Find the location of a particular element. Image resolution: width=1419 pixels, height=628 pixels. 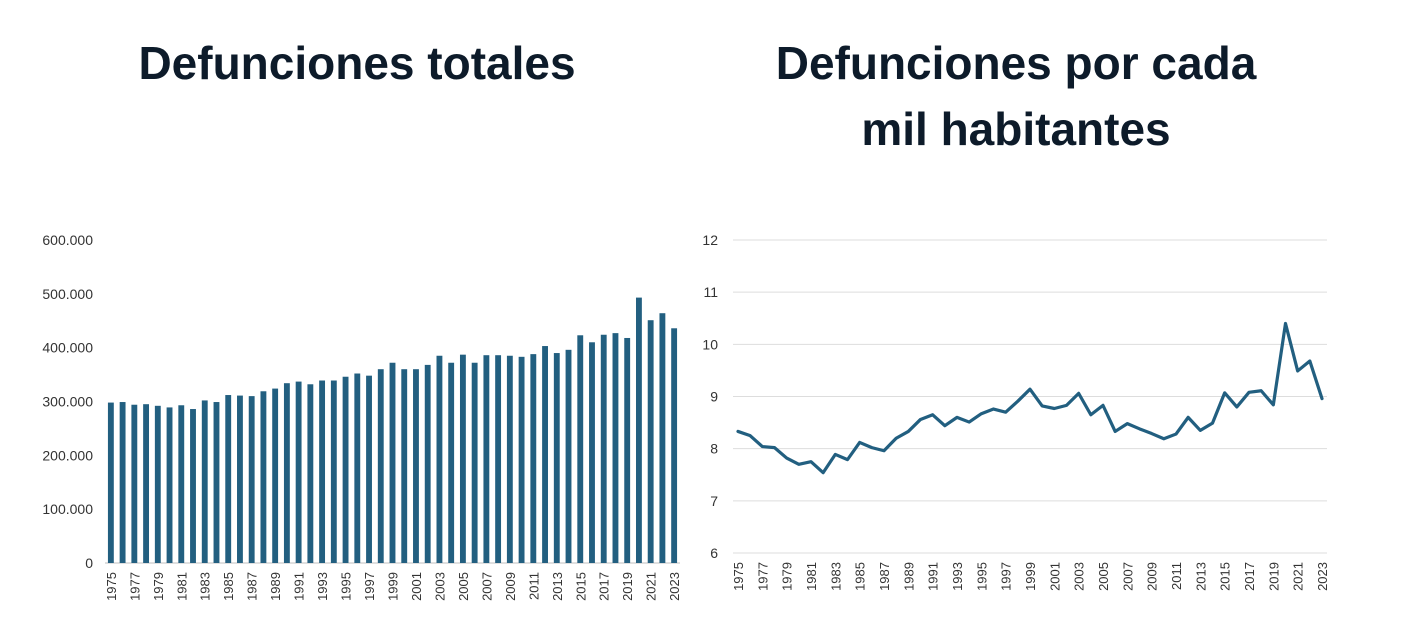

bar-2023 is located at coordinates (674, 445).